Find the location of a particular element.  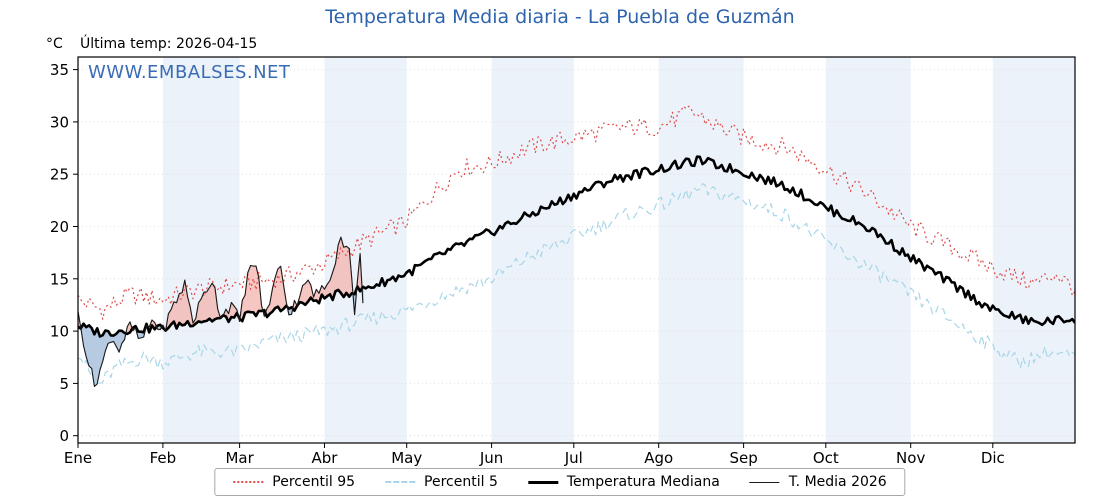

svg-text: 25 is located at coordinates (59, 175).